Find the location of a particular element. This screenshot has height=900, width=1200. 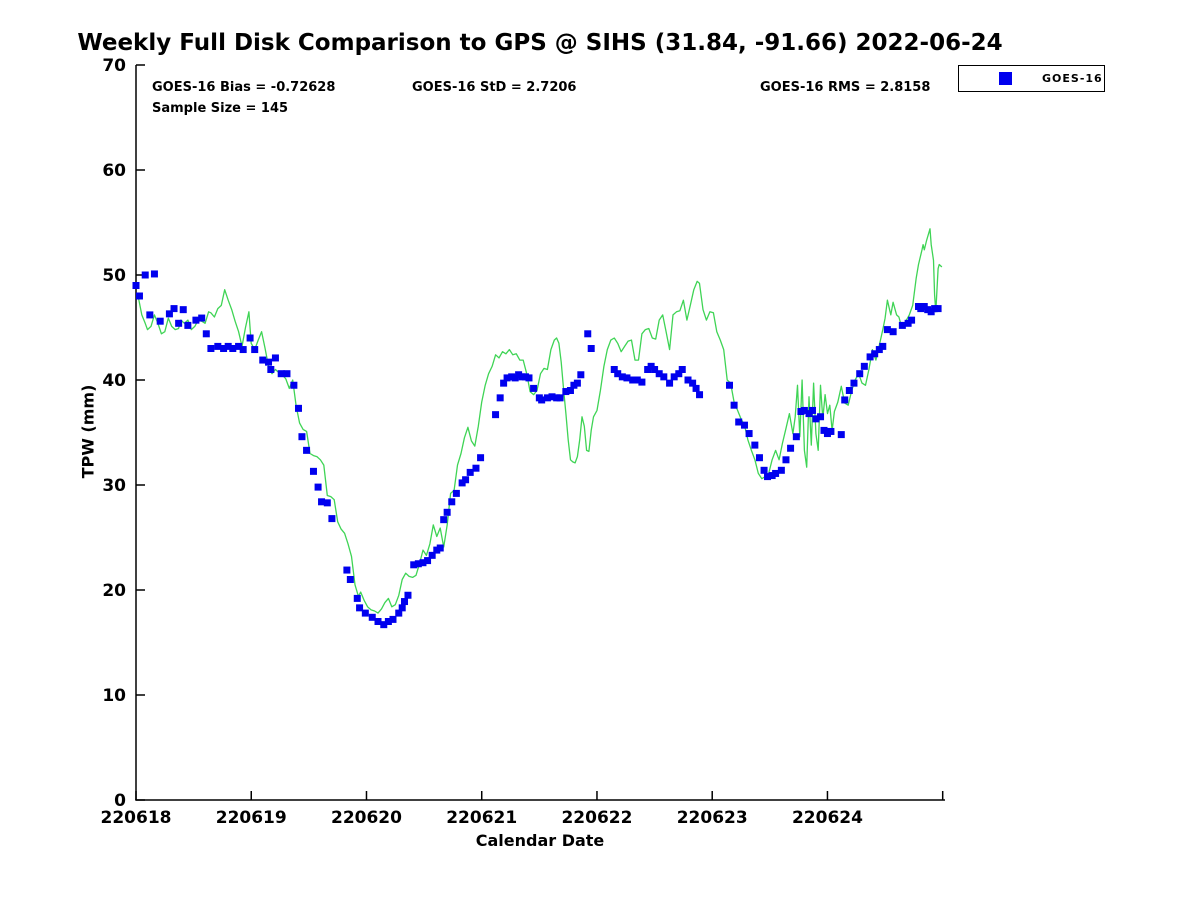

x-tick-label: 220622 is located at coordinates (596, 818).